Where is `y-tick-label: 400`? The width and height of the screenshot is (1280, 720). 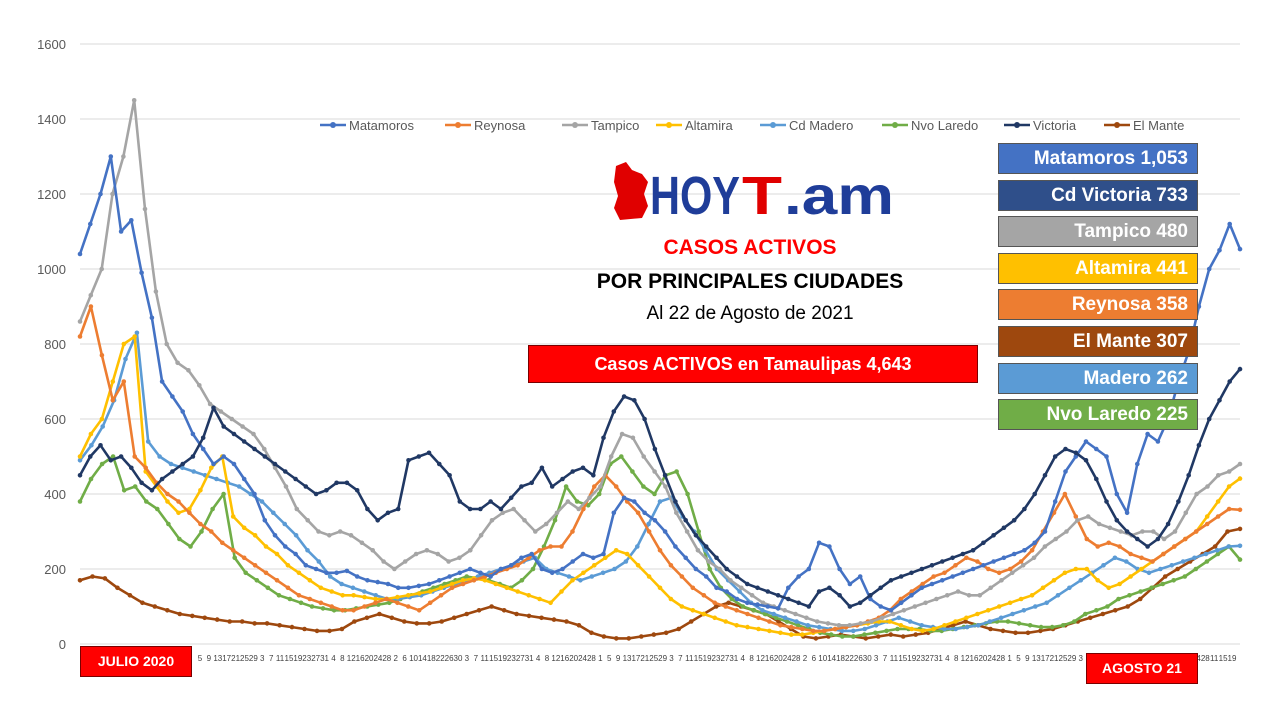
y-tick-label: 400 is located at coordinates (55, 494).